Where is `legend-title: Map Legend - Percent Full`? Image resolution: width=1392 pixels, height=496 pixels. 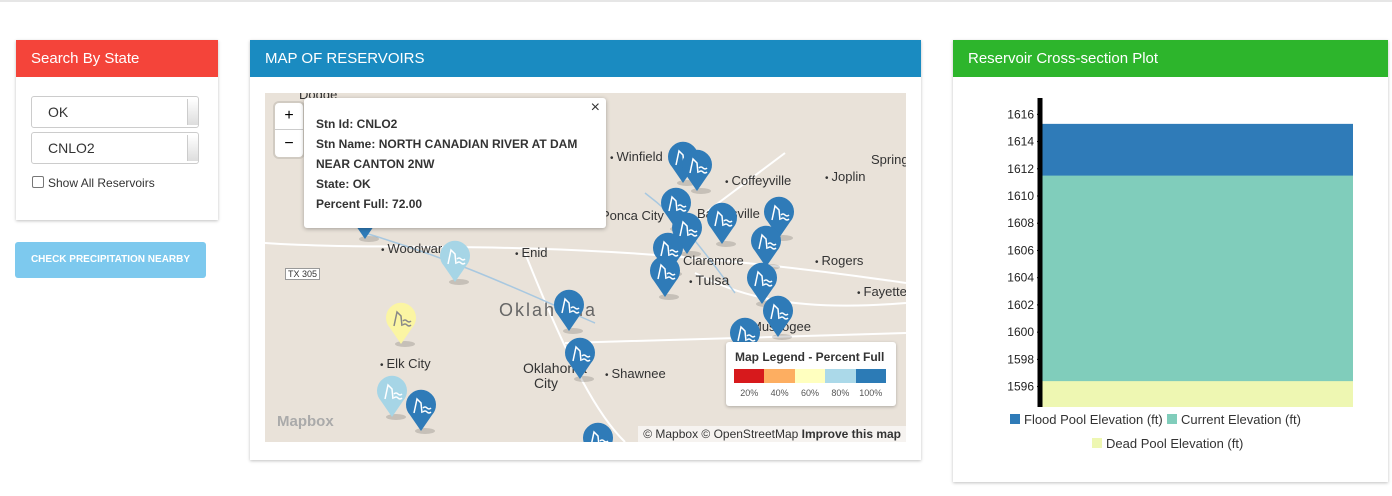
legend-title: Map Legend - Percent Full is located at coordinates (810, 357).